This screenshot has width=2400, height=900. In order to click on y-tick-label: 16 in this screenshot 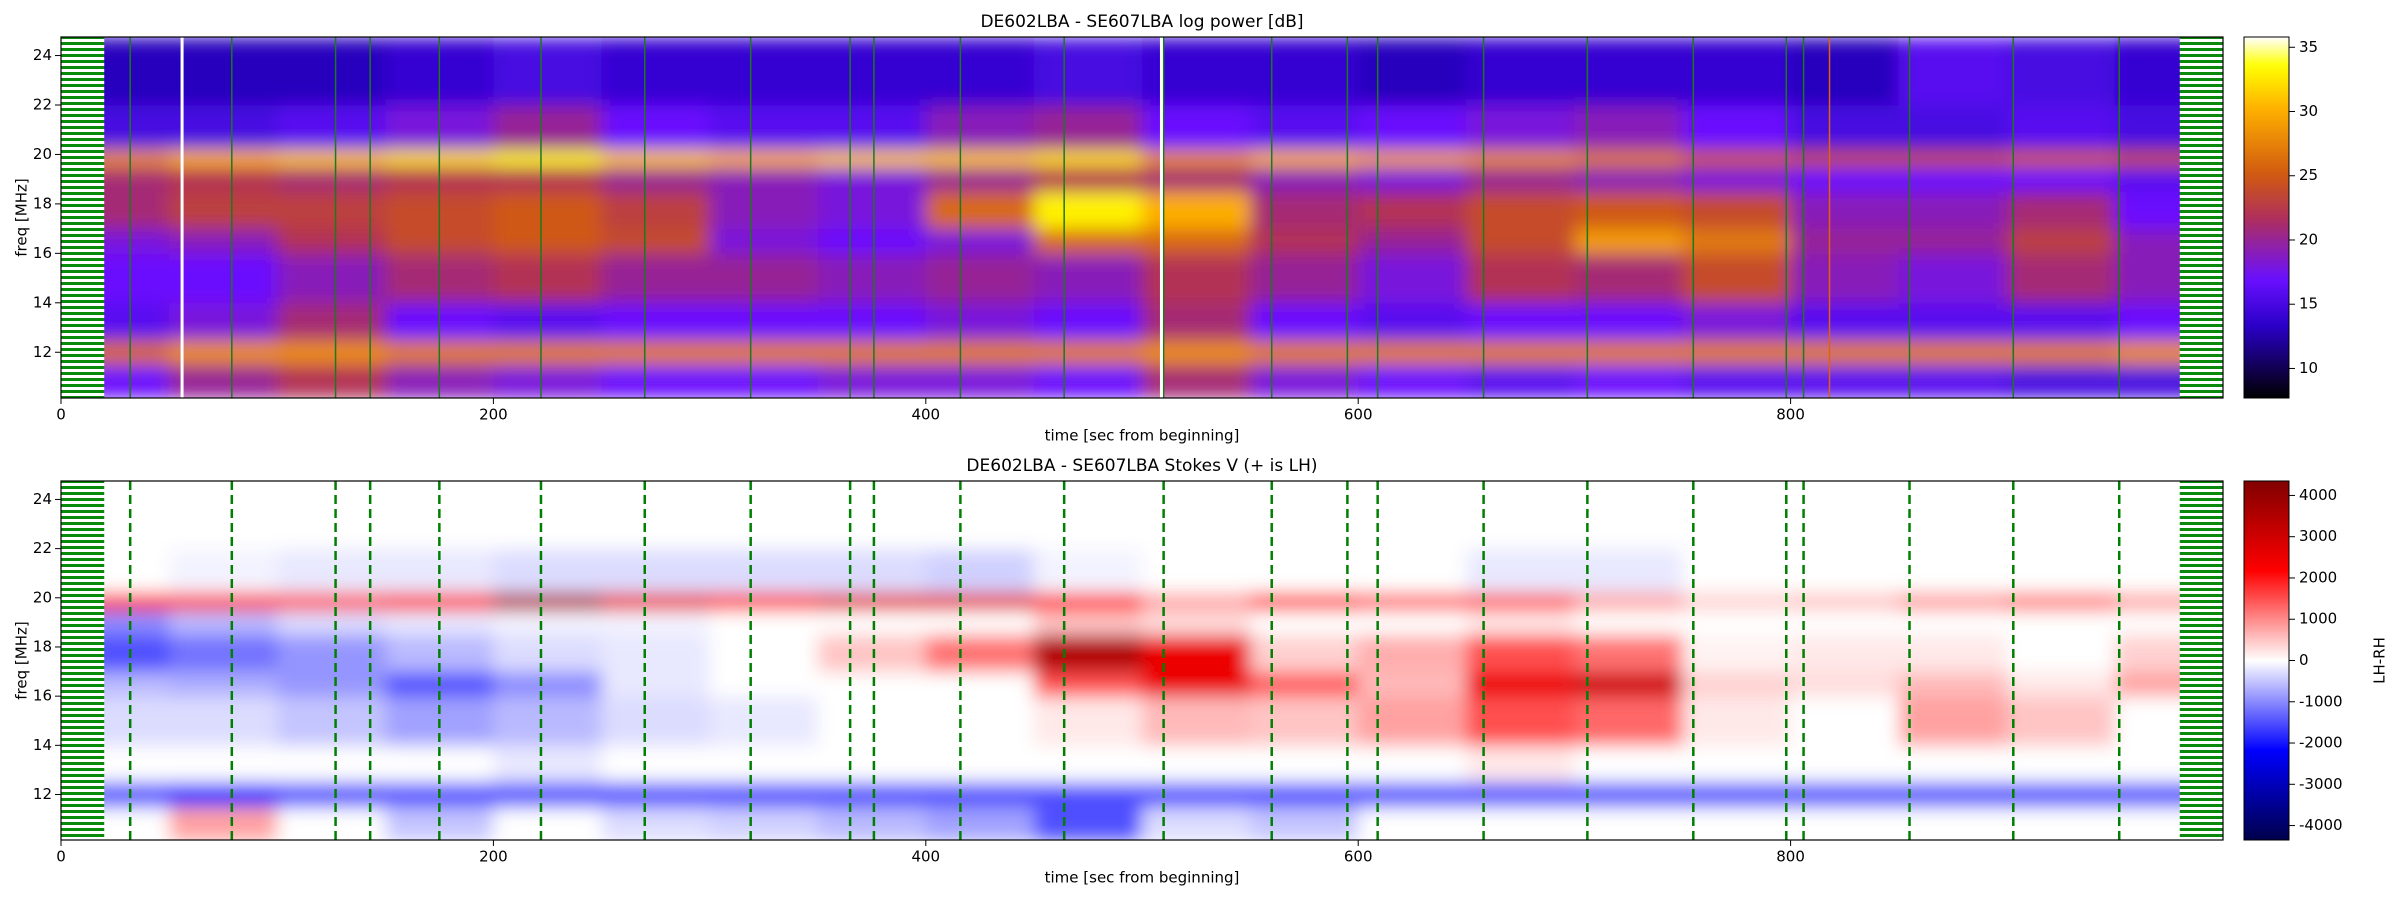, I will do `click(42, 696)`.